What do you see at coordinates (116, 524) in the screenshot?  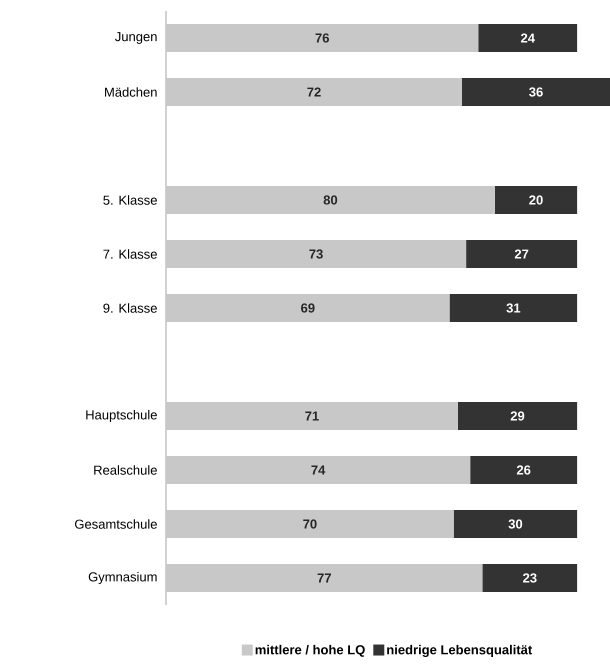 I see `y-tick-label: Gesamtschule` at bounding box center [116, 524].